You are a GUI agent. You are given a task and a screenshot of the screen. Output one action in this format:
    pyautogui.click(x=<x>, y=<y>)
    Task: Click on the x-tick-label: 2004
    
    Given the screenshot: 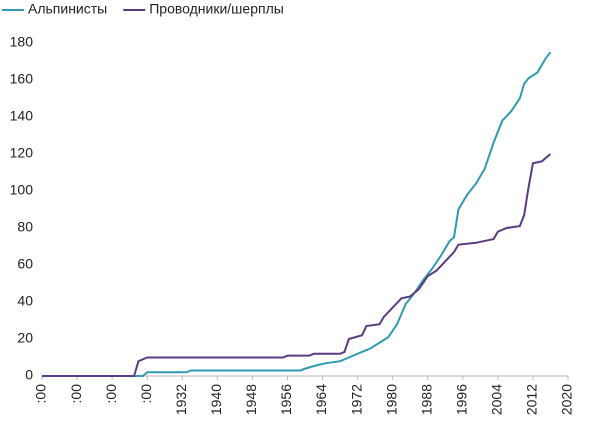 What is the action you would take?
    pyautogui.click(x=497, y=399)
    